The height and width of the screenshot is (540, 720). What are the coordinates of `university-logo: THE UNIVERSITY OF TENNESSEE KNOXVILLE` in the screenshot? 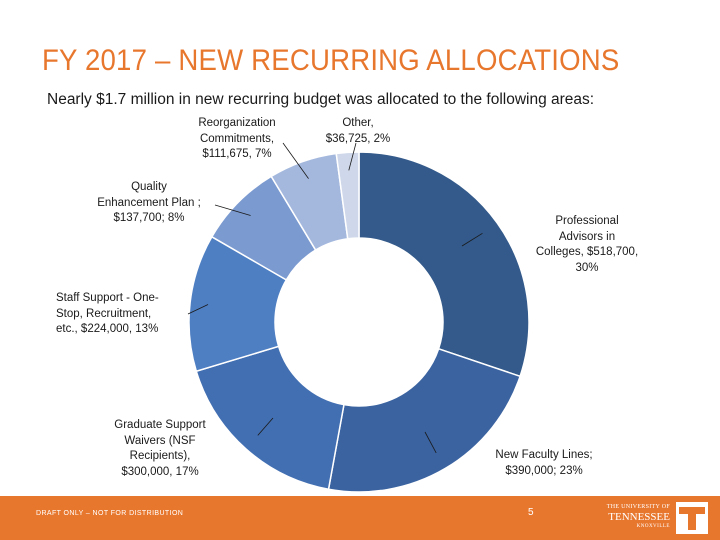 It's located at (655, 518).